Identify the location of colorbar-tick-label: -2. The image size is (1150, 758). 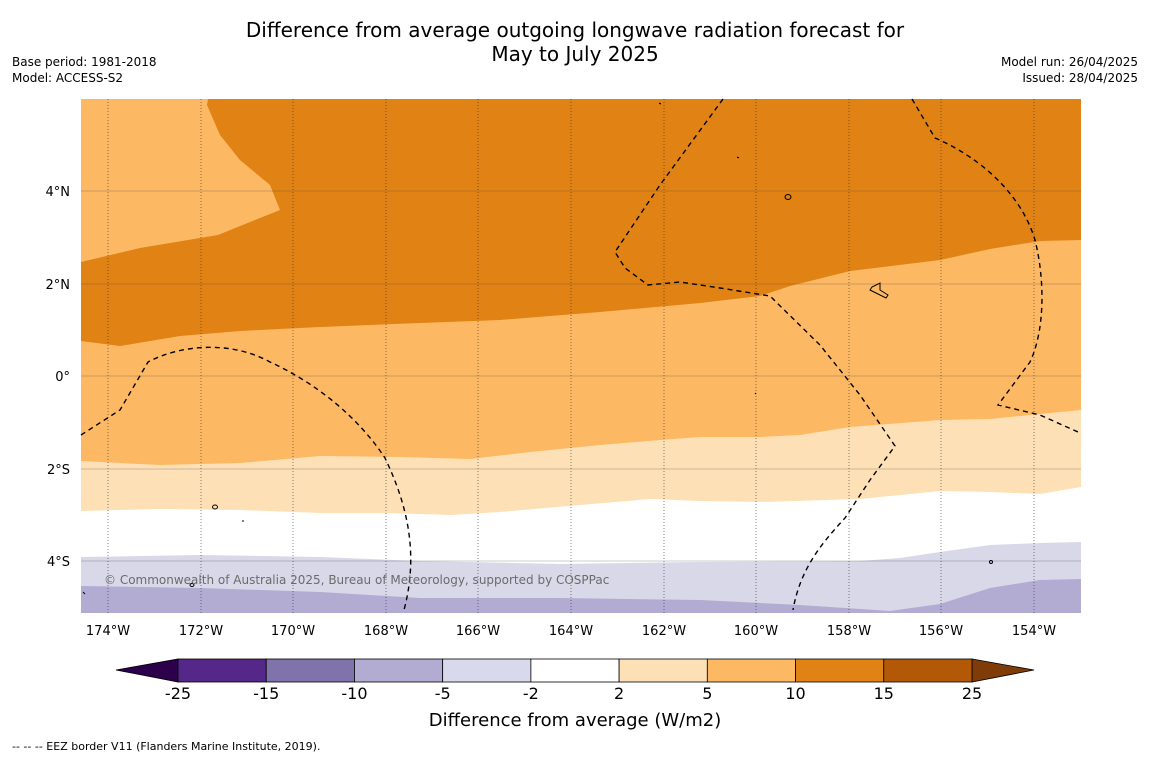
(531, 693).